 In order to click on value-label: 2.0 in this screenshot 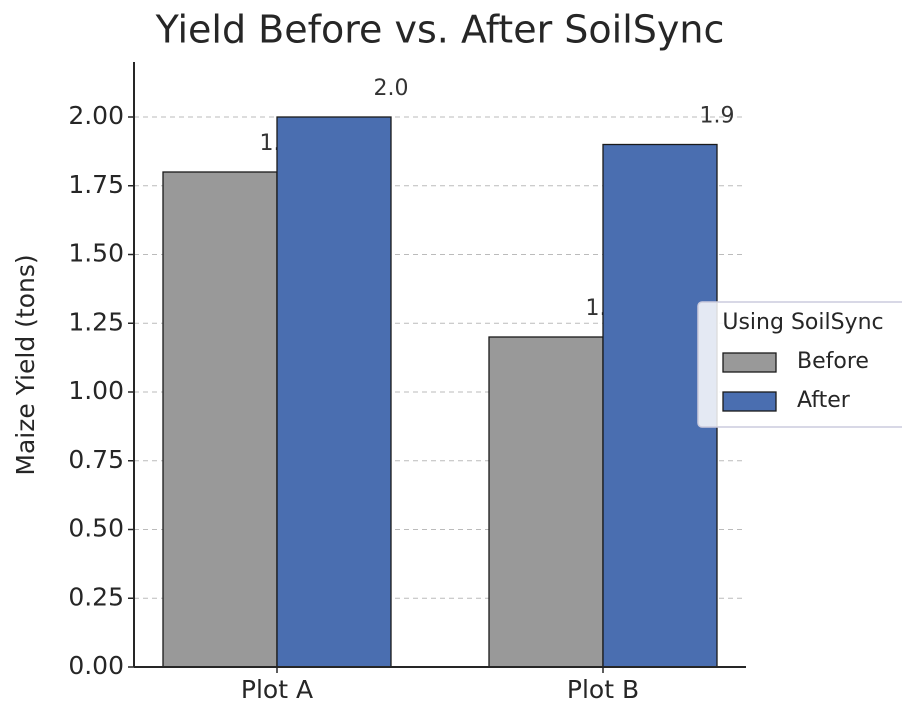, I will do `click(391, 88)`.